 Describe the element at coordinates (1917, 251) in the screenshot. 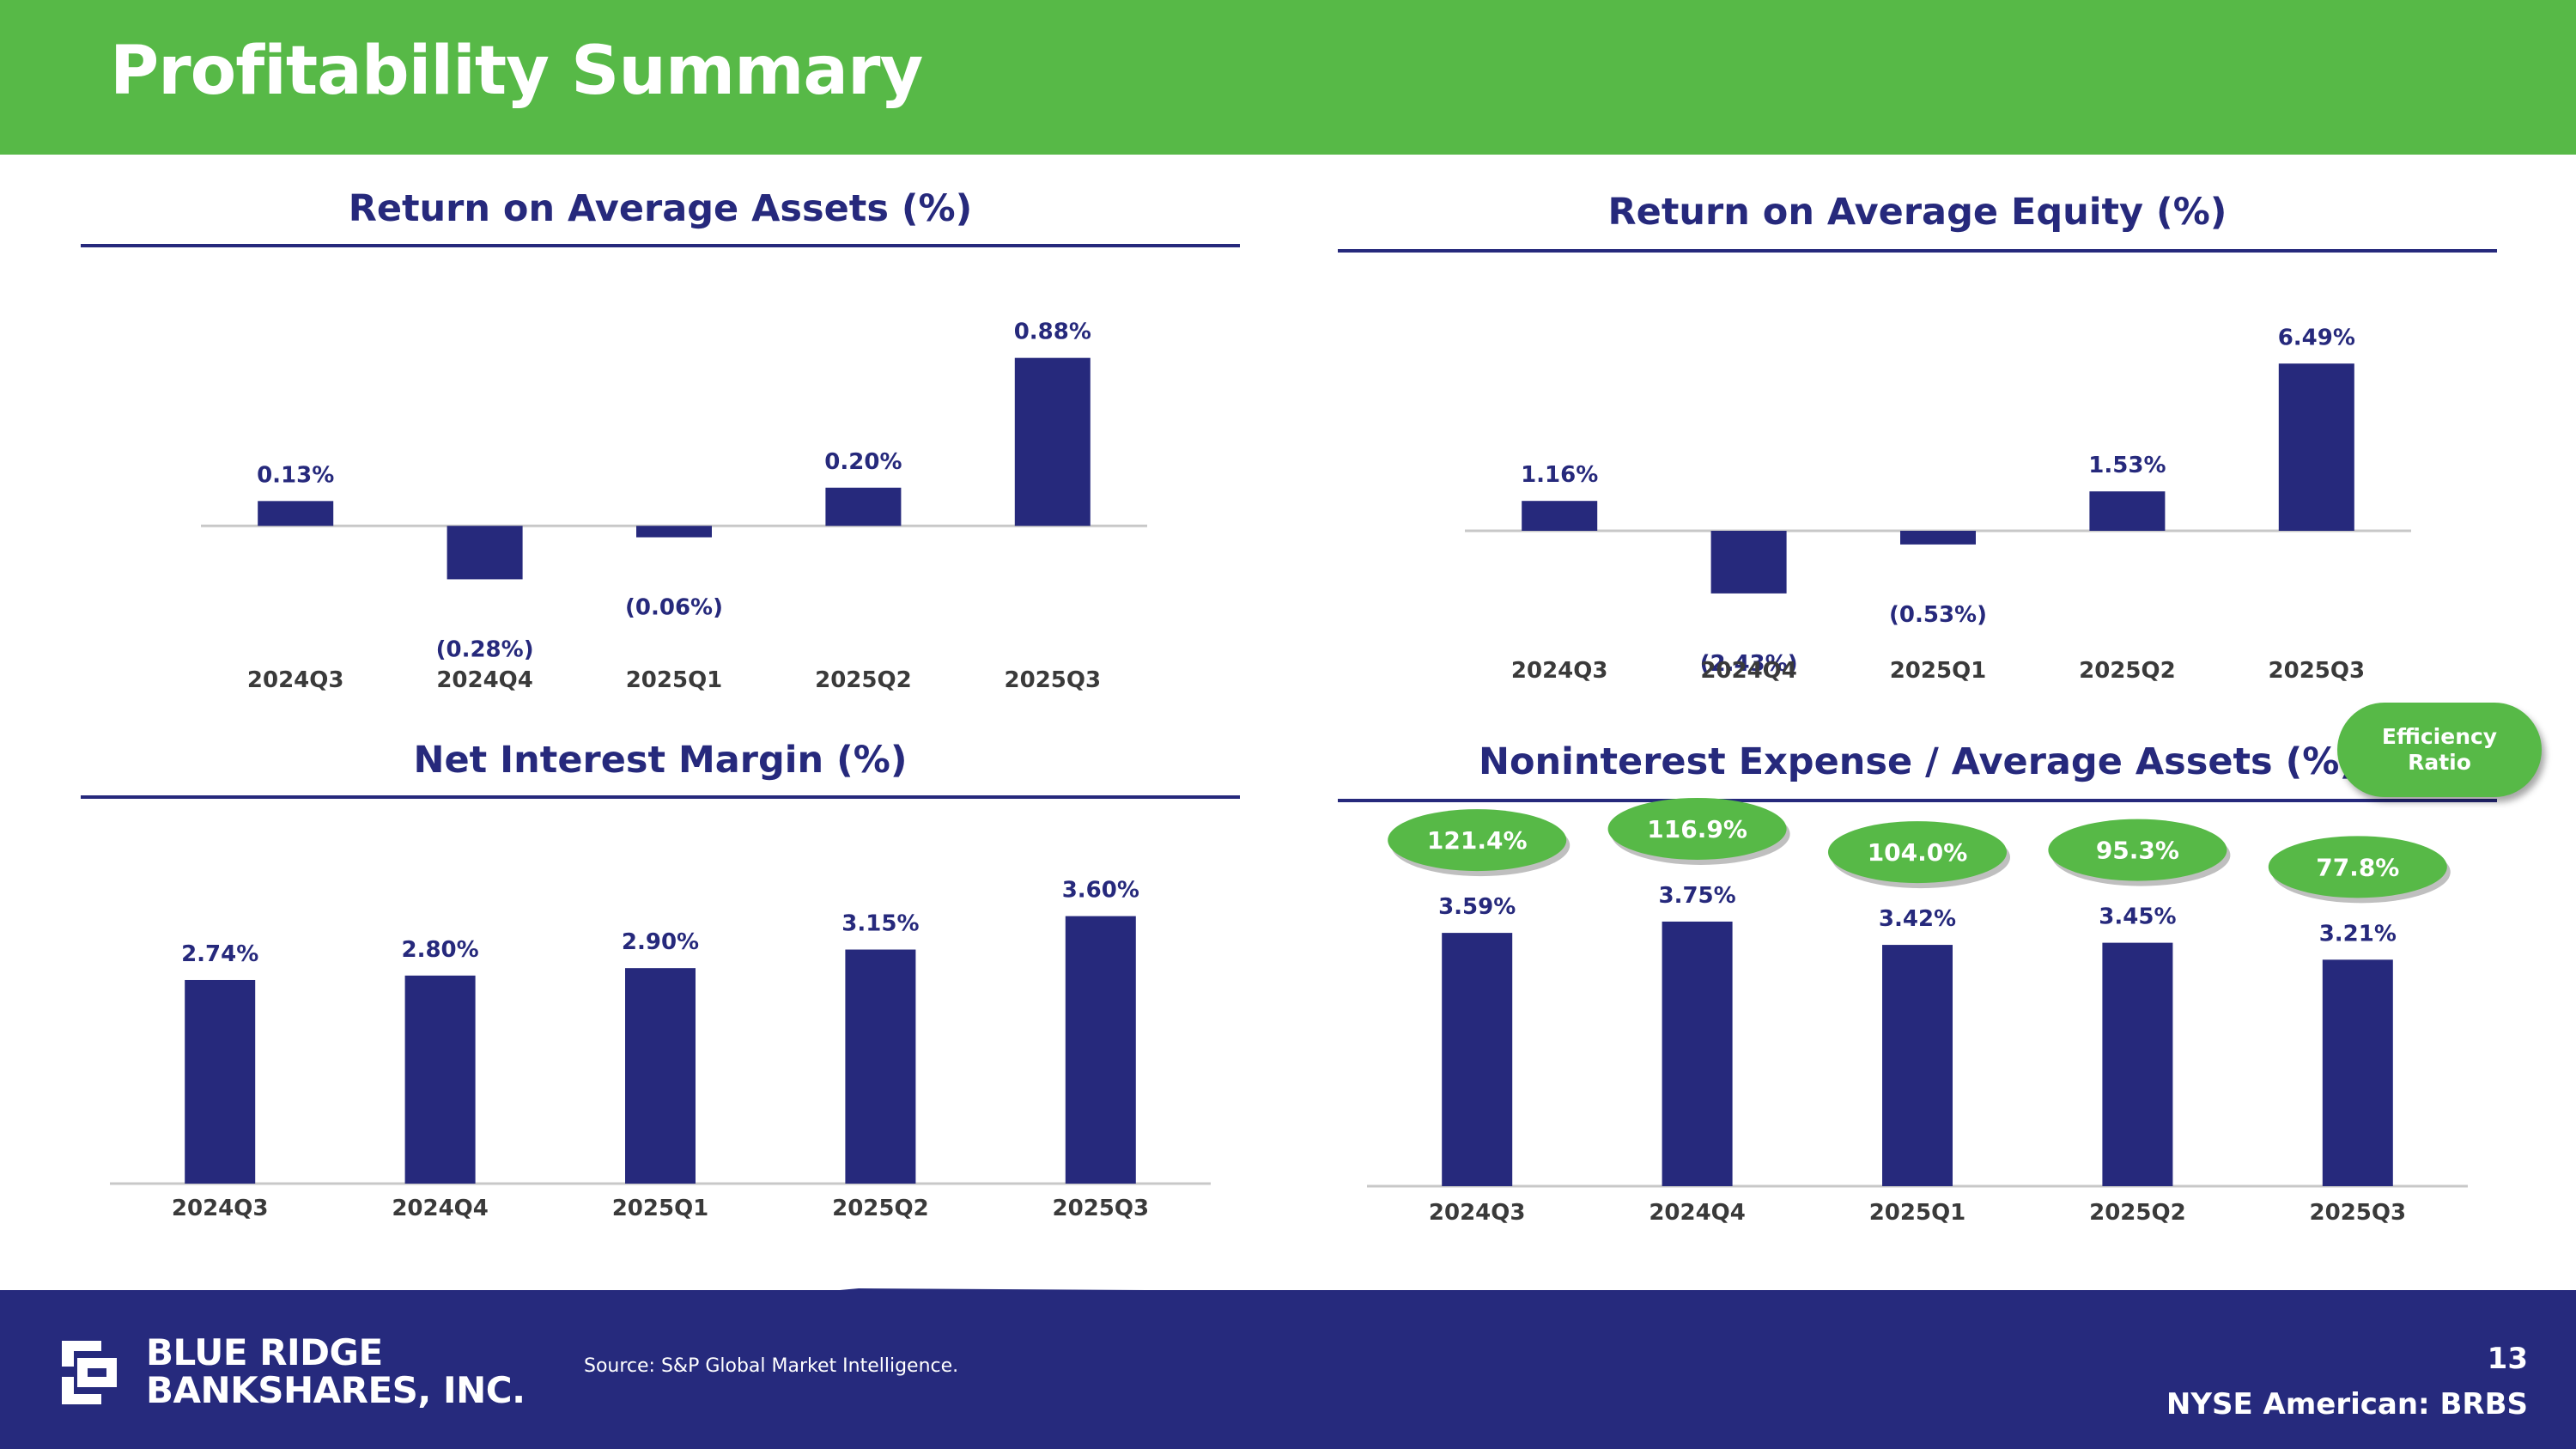

I see `roae-title-rule` at that location.